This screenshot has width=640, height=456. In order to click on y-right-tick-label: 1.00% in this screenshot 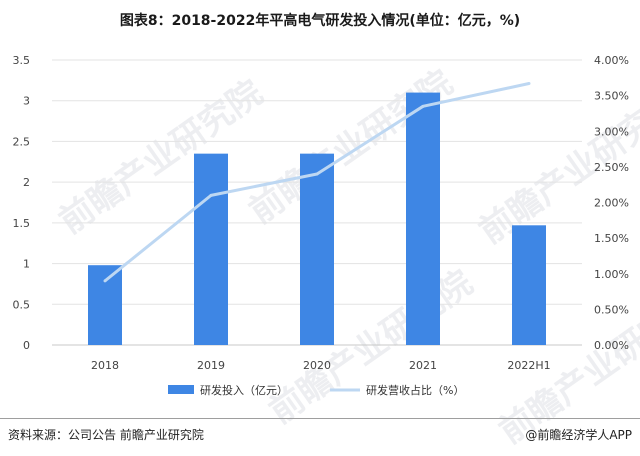, I will do `click(611, 274)`.